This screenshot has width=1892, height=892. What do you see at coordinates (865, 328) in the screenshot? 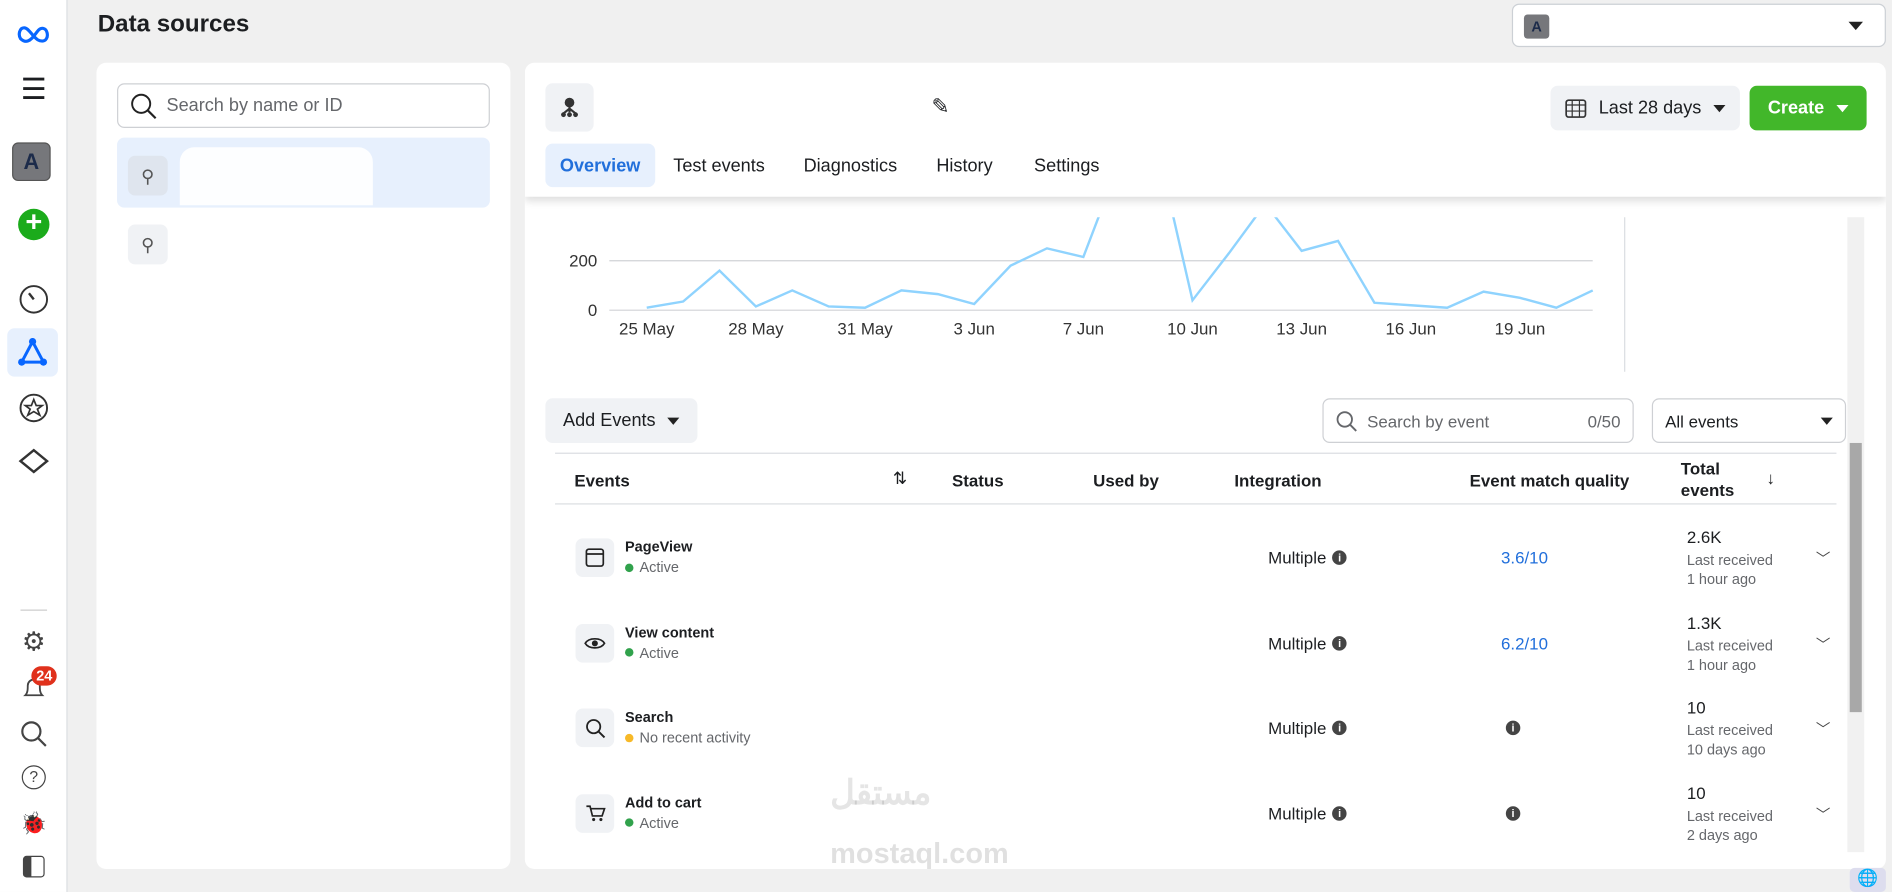
I see `x-tick-label: 31 May` at bounding box center [865, 328].